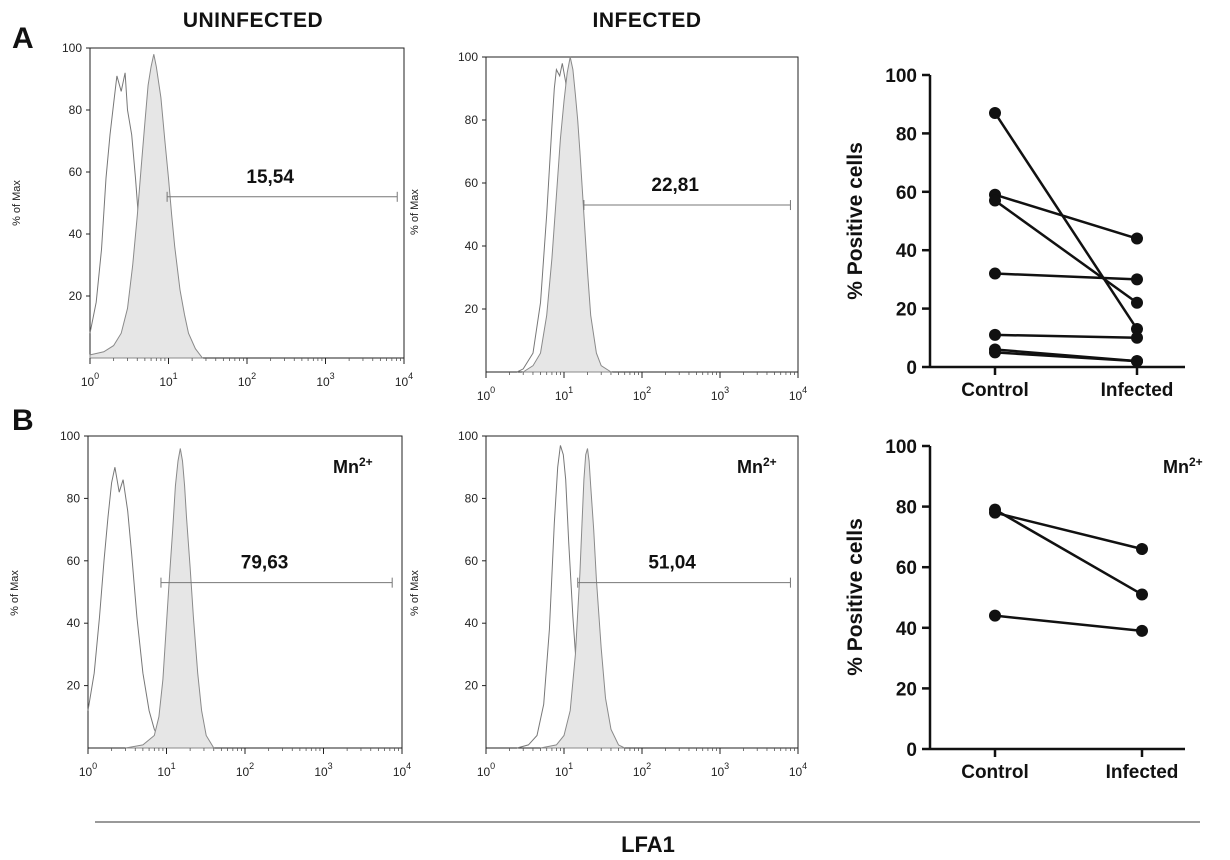  I want to click on histogram-b-uninfected: 20 40 60 80 100 10⁰ 10¹ 10² 10³ 10⁴ % of Max 79,63, so click(210, 604).